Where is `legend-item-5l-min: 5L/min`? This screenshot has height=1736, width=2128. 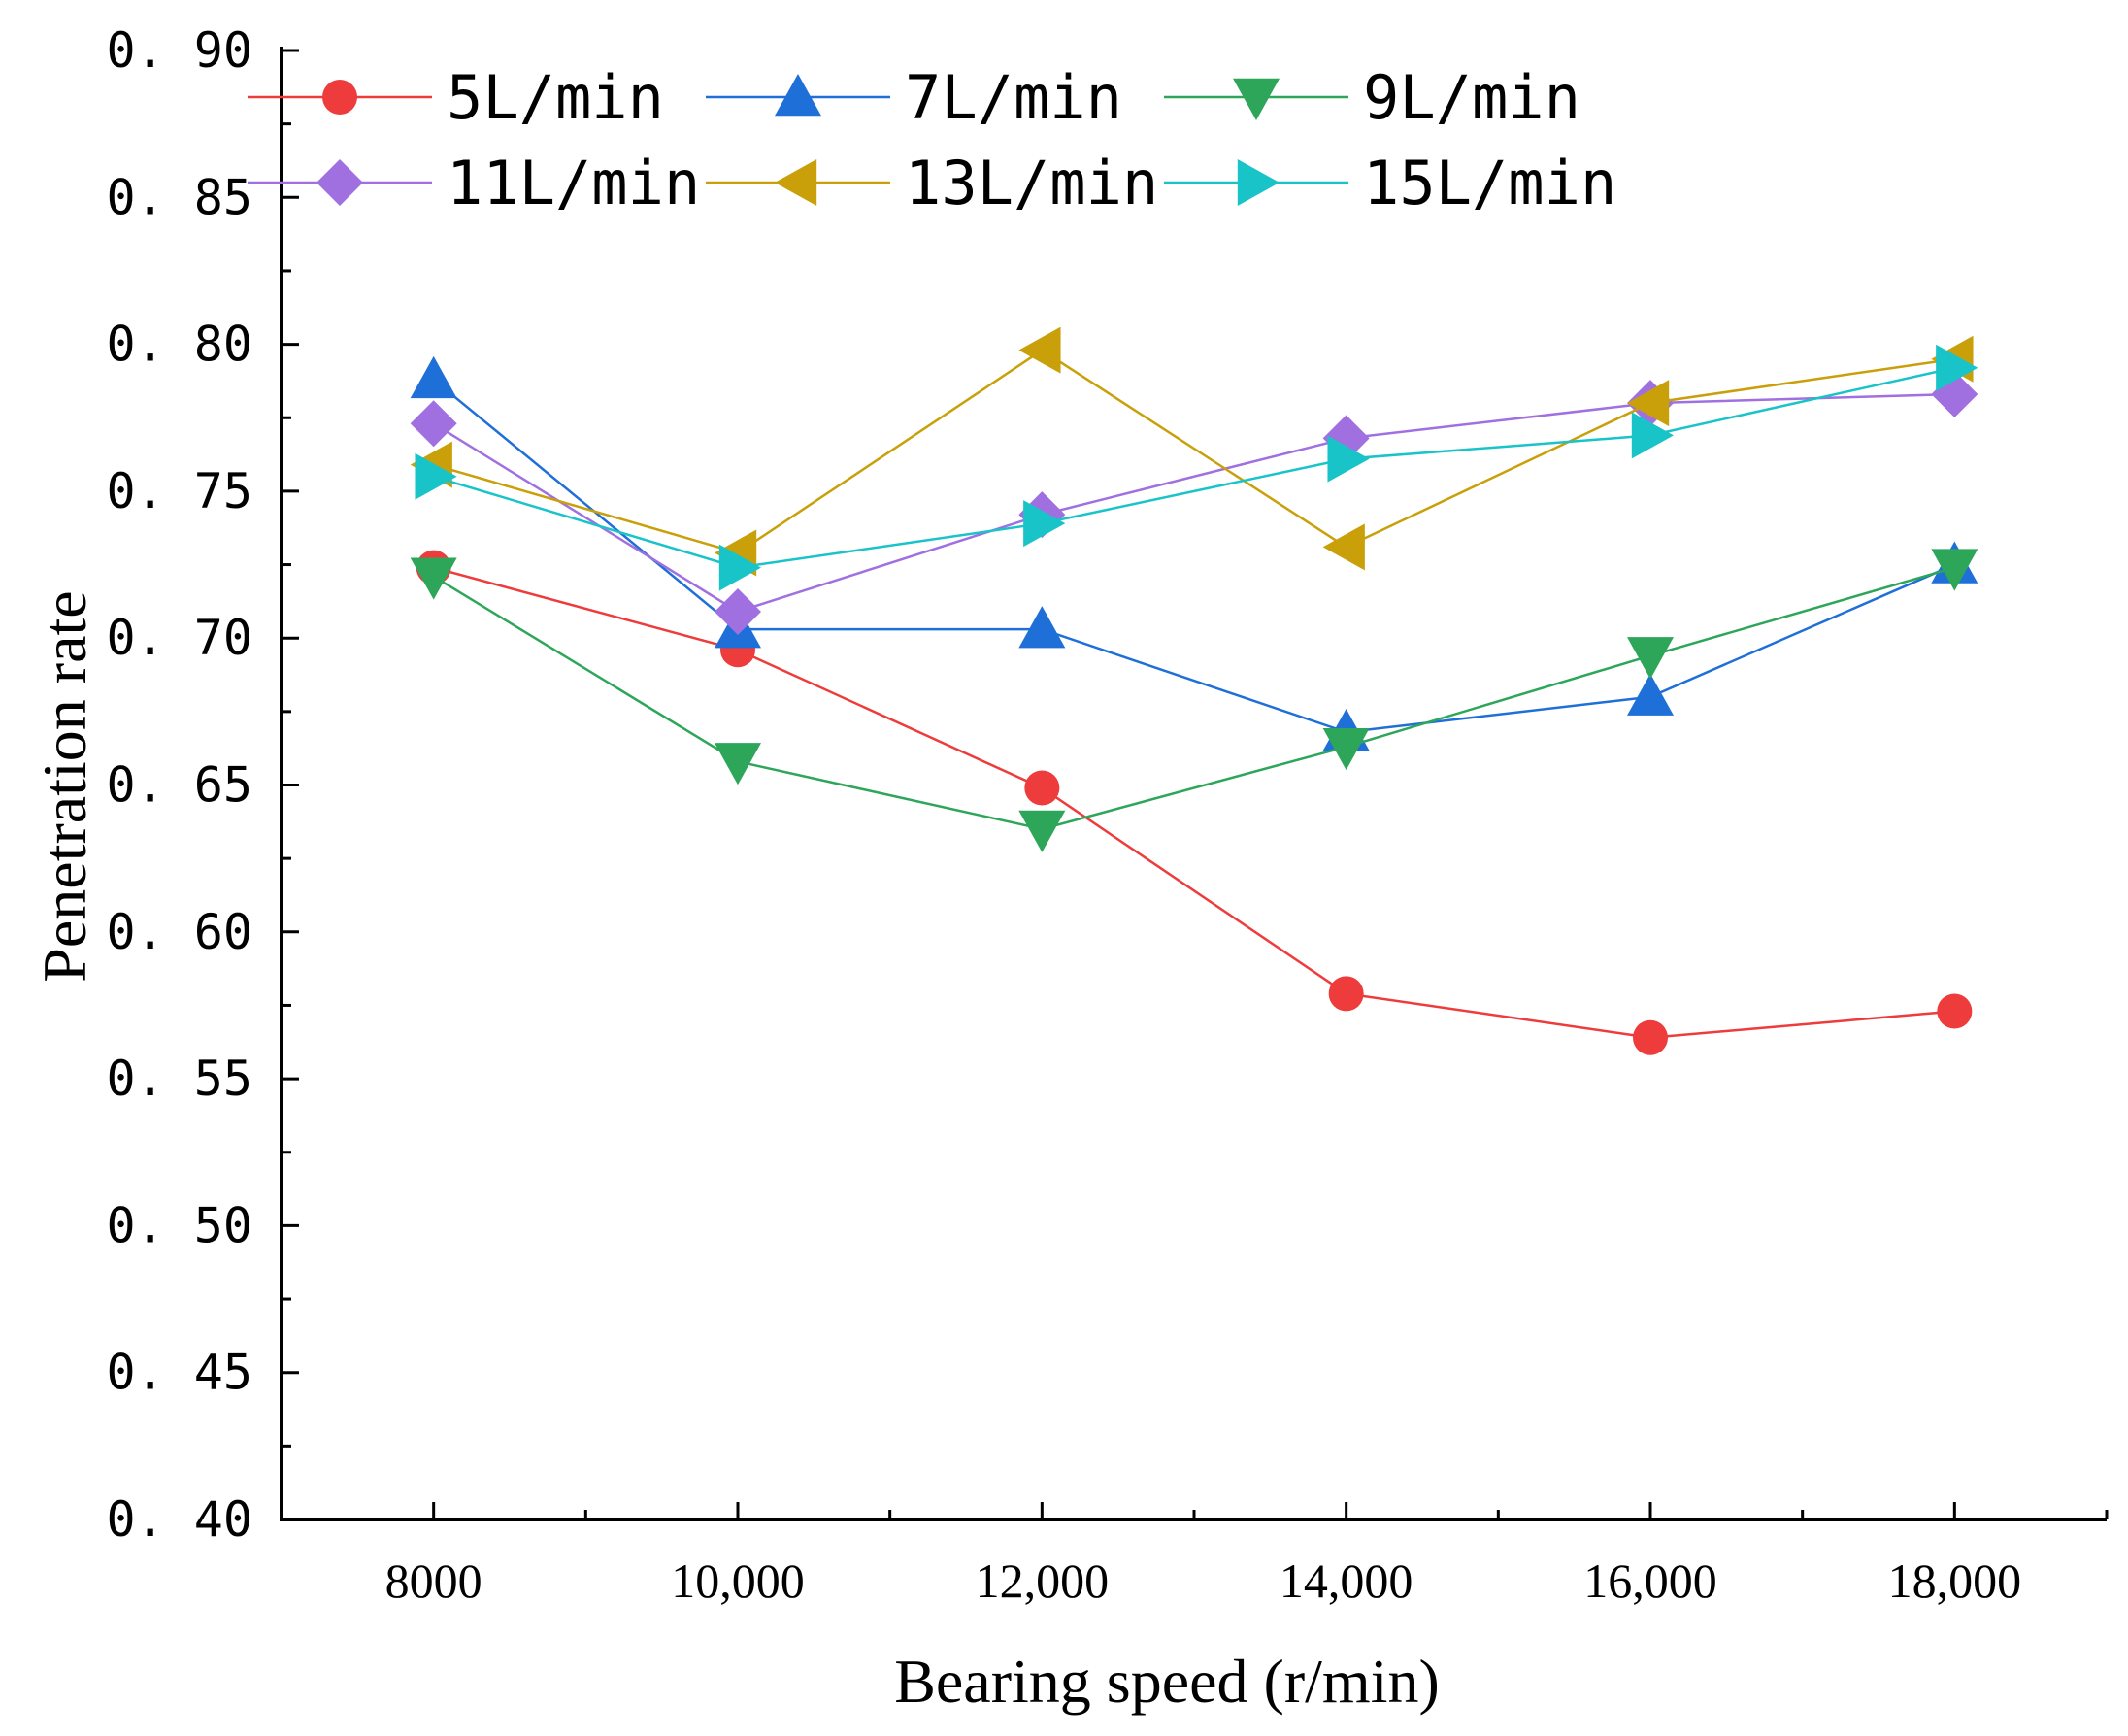 legend-item-5l-min: 5L/min is located at coordinates (456, 98).